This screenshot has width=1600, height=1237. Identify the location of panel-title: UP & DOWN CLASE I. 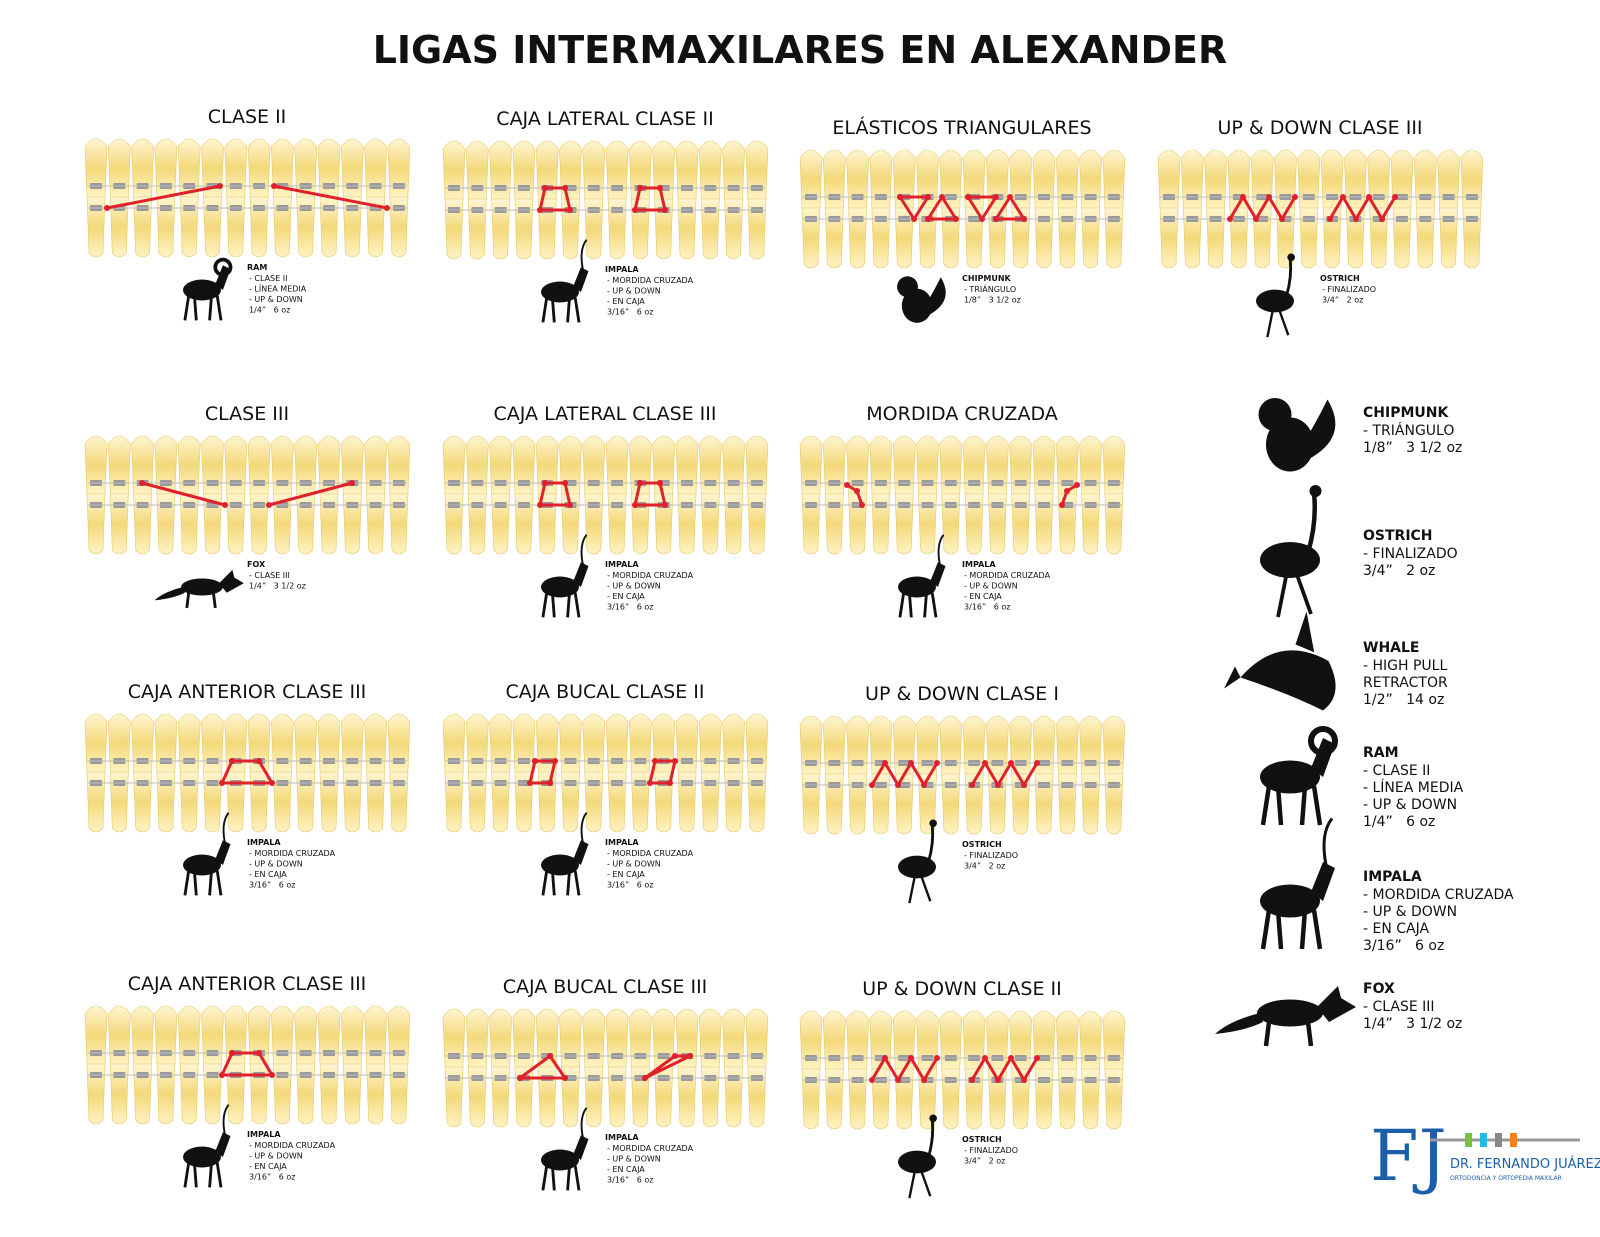
(962, 694).